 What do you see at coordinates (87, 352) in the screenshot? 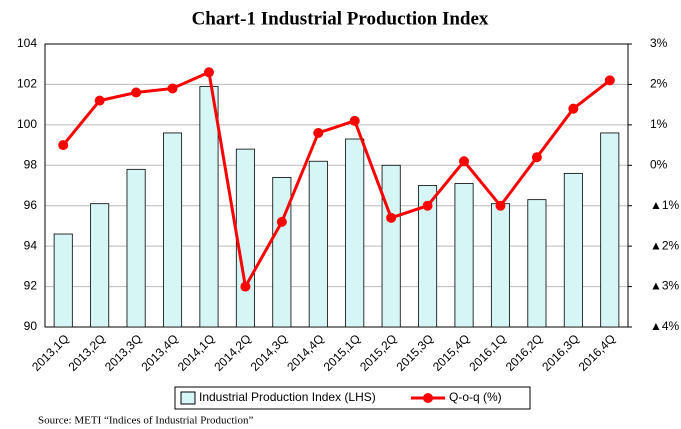
I see `x-tick-label: 2013,2Q` at bounding box center [87, 352].